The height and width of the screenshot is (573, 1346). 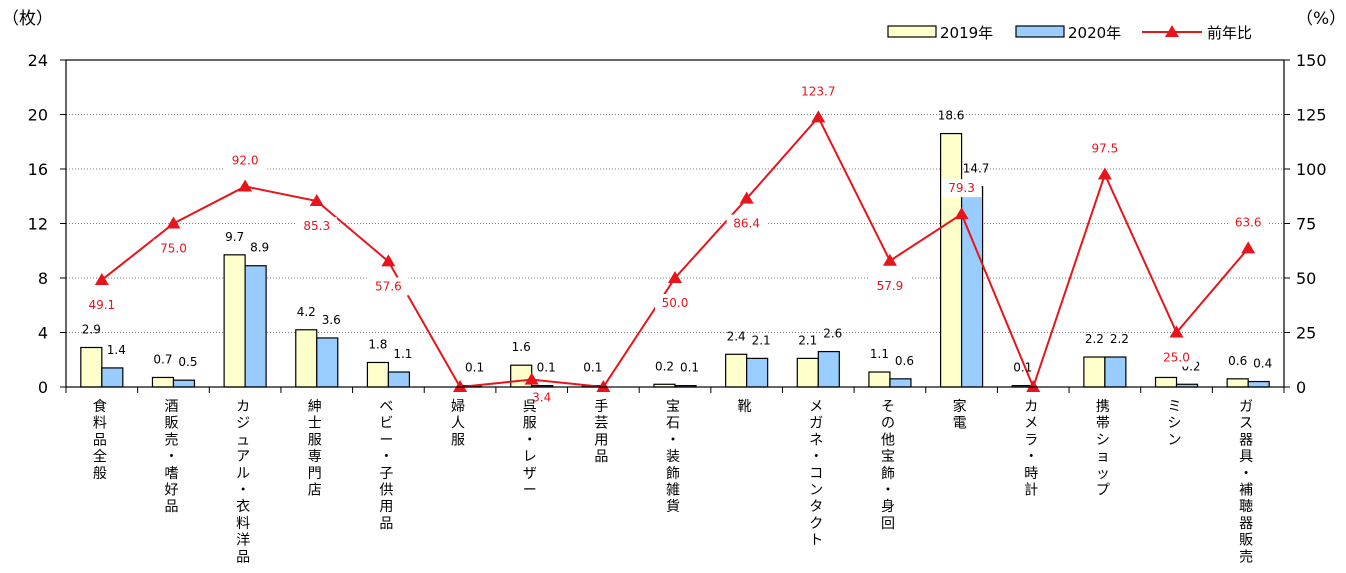 I want to click on category-label-char: ア, so click(x=243, y=457).